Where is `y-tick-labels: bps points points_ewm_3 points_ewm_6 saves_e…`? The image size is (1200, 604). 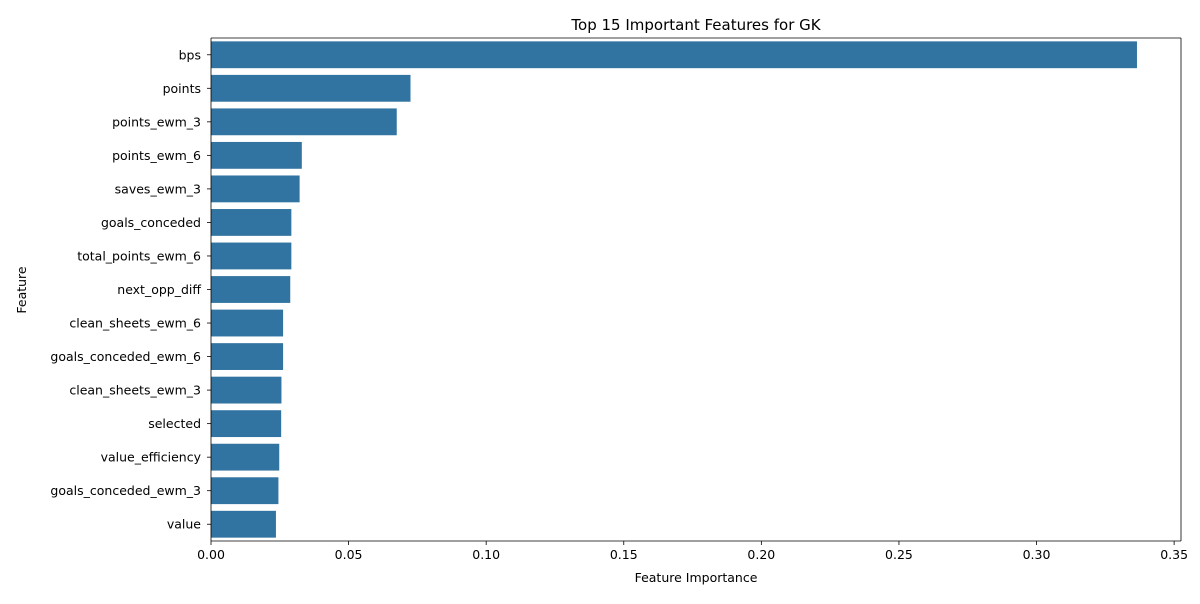 y-tick-labels: bps points points_ewm_3 points_ewm_6 saves_e… is located at coordinates (130, 289).